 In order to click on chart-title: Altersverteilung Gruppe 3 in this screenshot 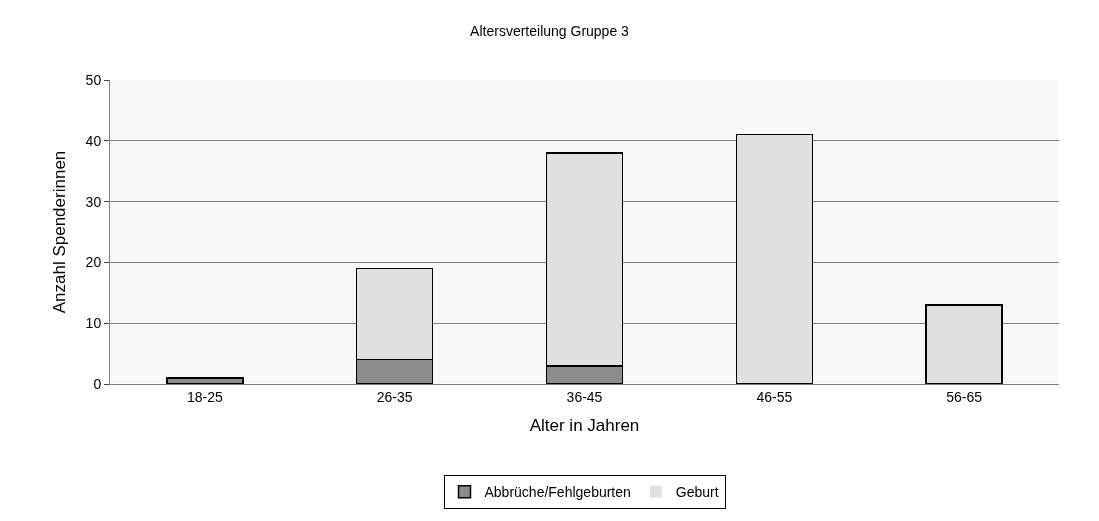, I will do `click(550, 30)`.